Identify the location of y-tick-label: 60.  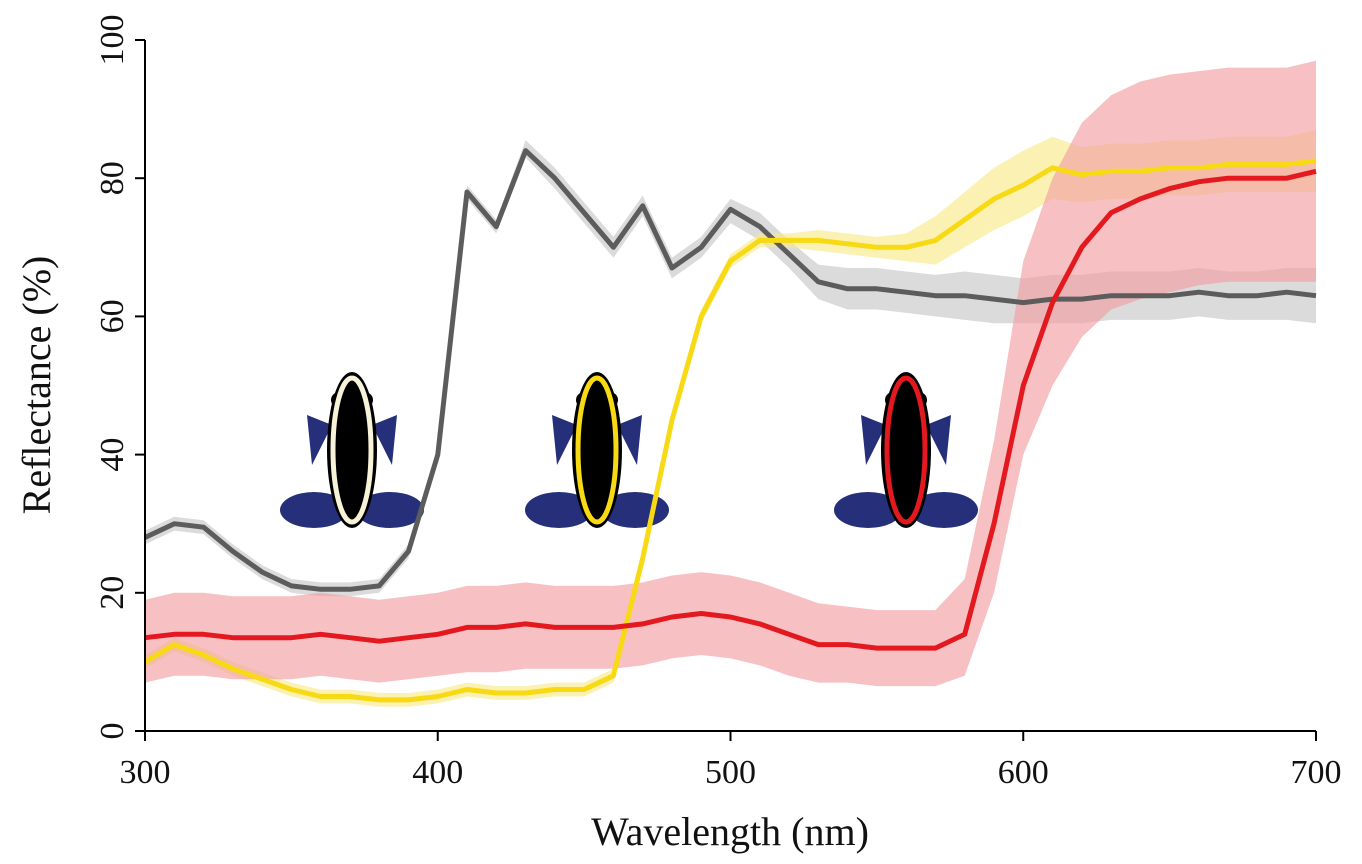
(112, 316).